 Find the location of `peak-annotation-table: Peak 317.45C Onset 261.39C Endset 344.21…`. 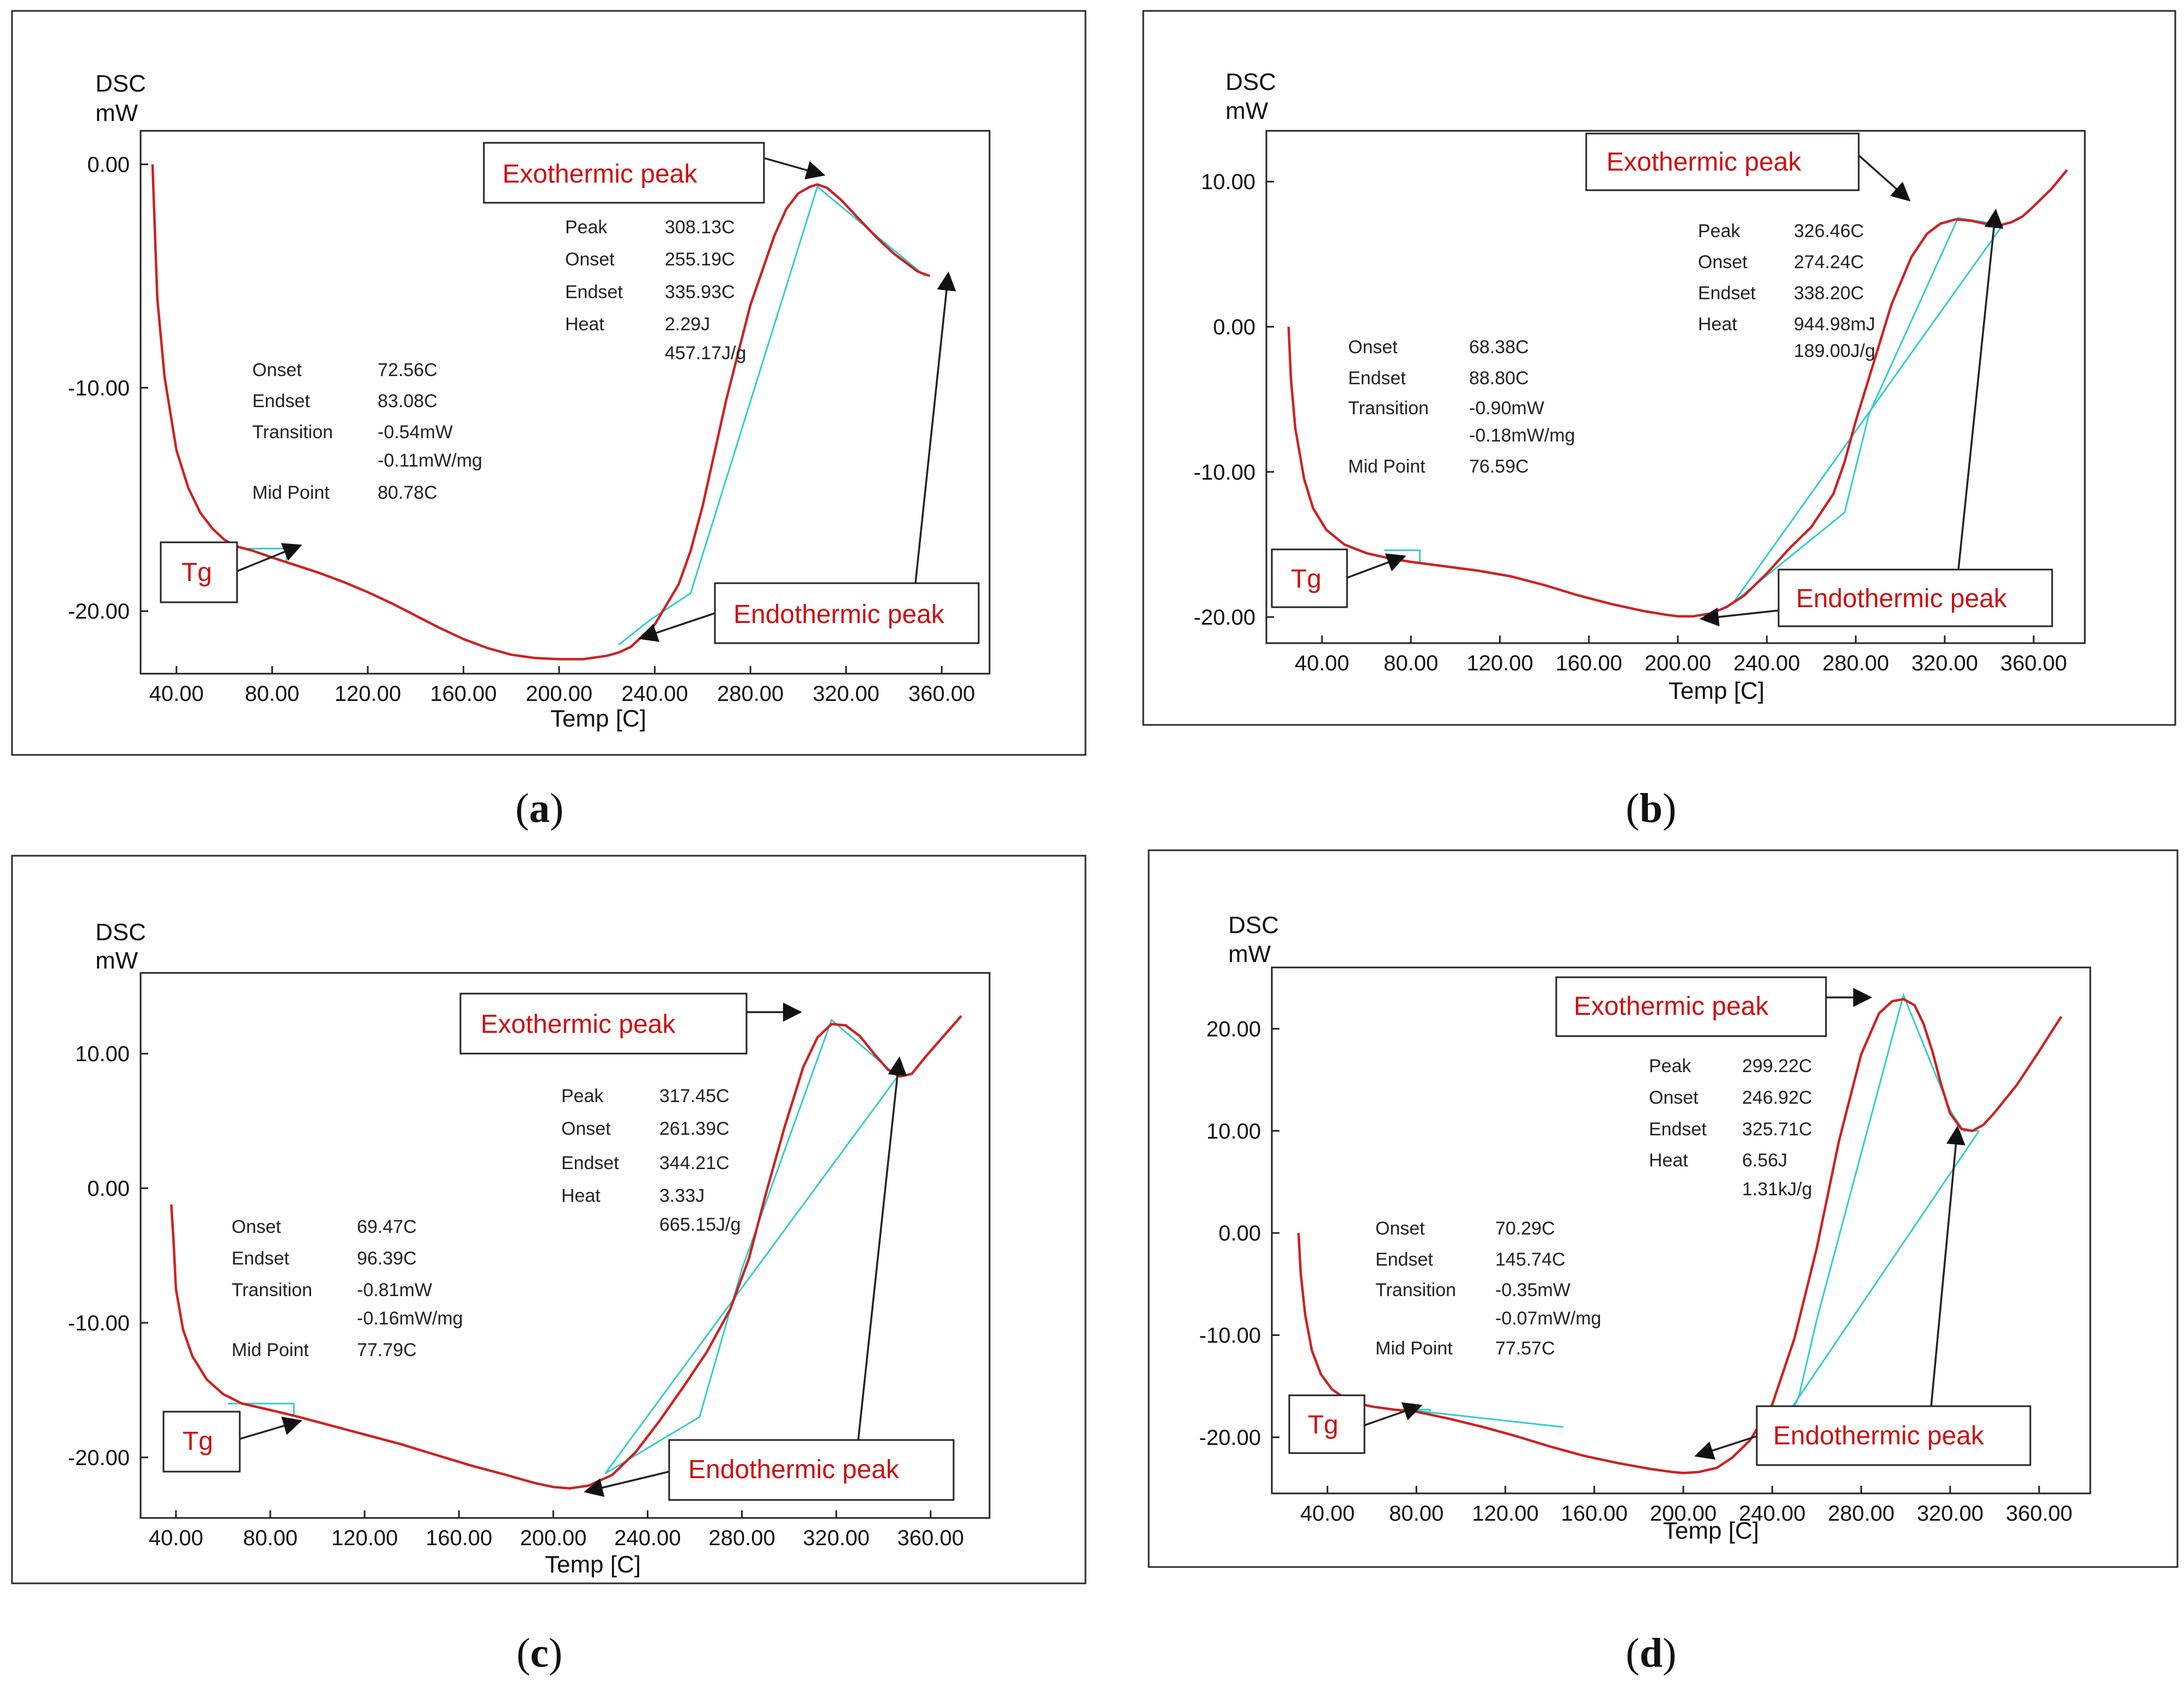

peak-annotation-table: Peak 317.45C Onset 261.39C Endset 344.21… is located at coordinates (651, 1160).